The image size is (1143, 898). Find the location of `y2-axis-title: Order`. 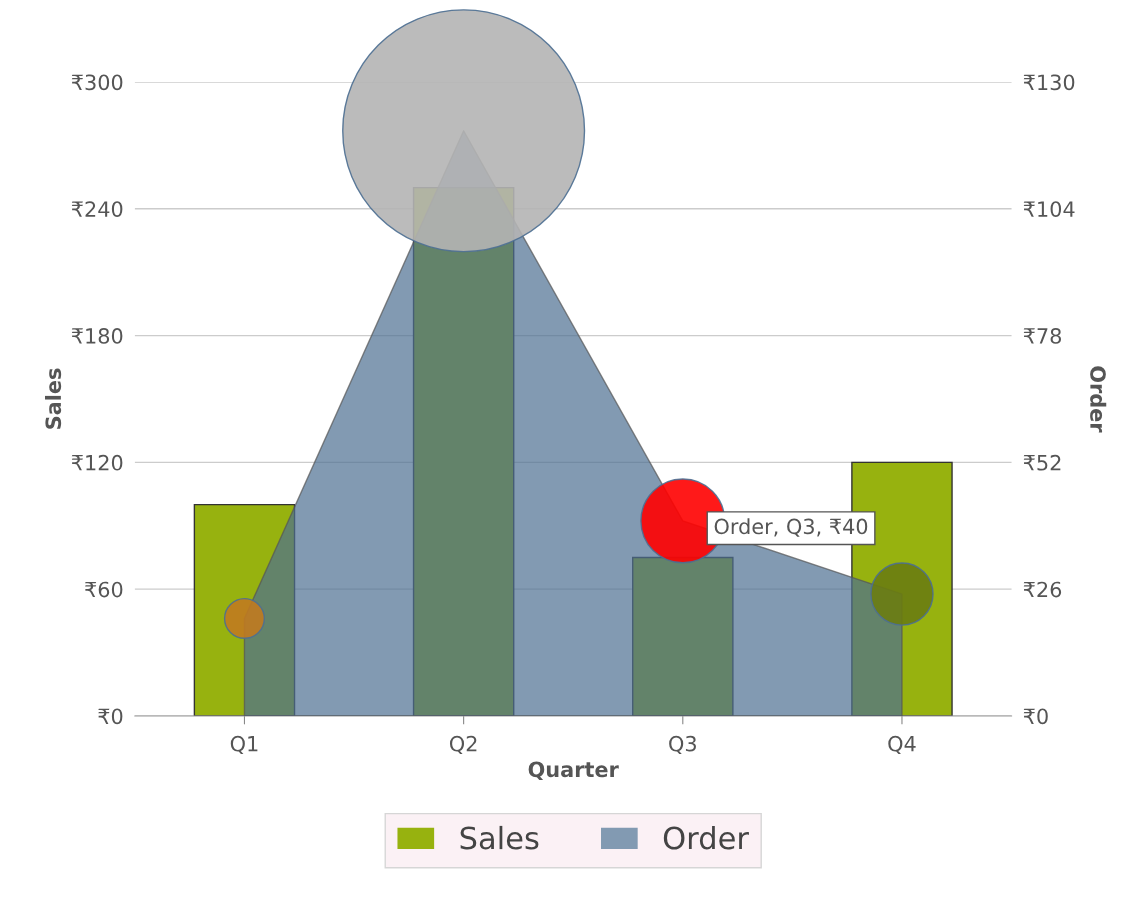

y2-axis-title: Order is located at coordinates (1098, 399).